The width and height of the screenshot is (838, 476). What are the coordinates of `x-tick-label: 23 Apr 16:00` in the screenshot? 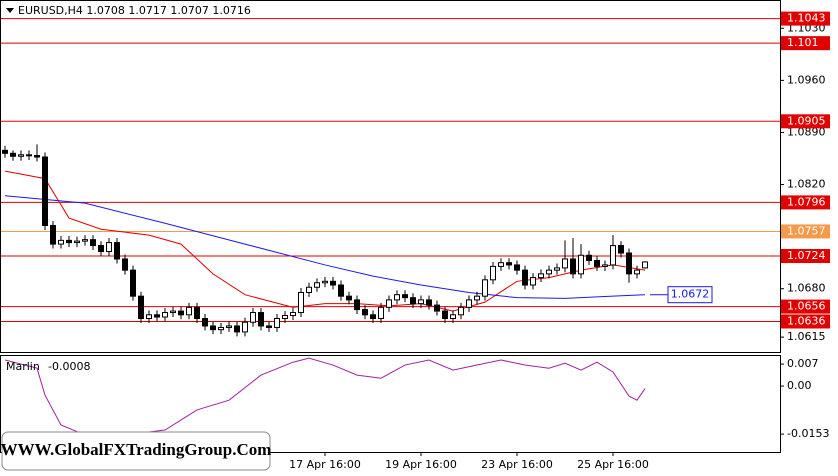 It's located at (517, 464).